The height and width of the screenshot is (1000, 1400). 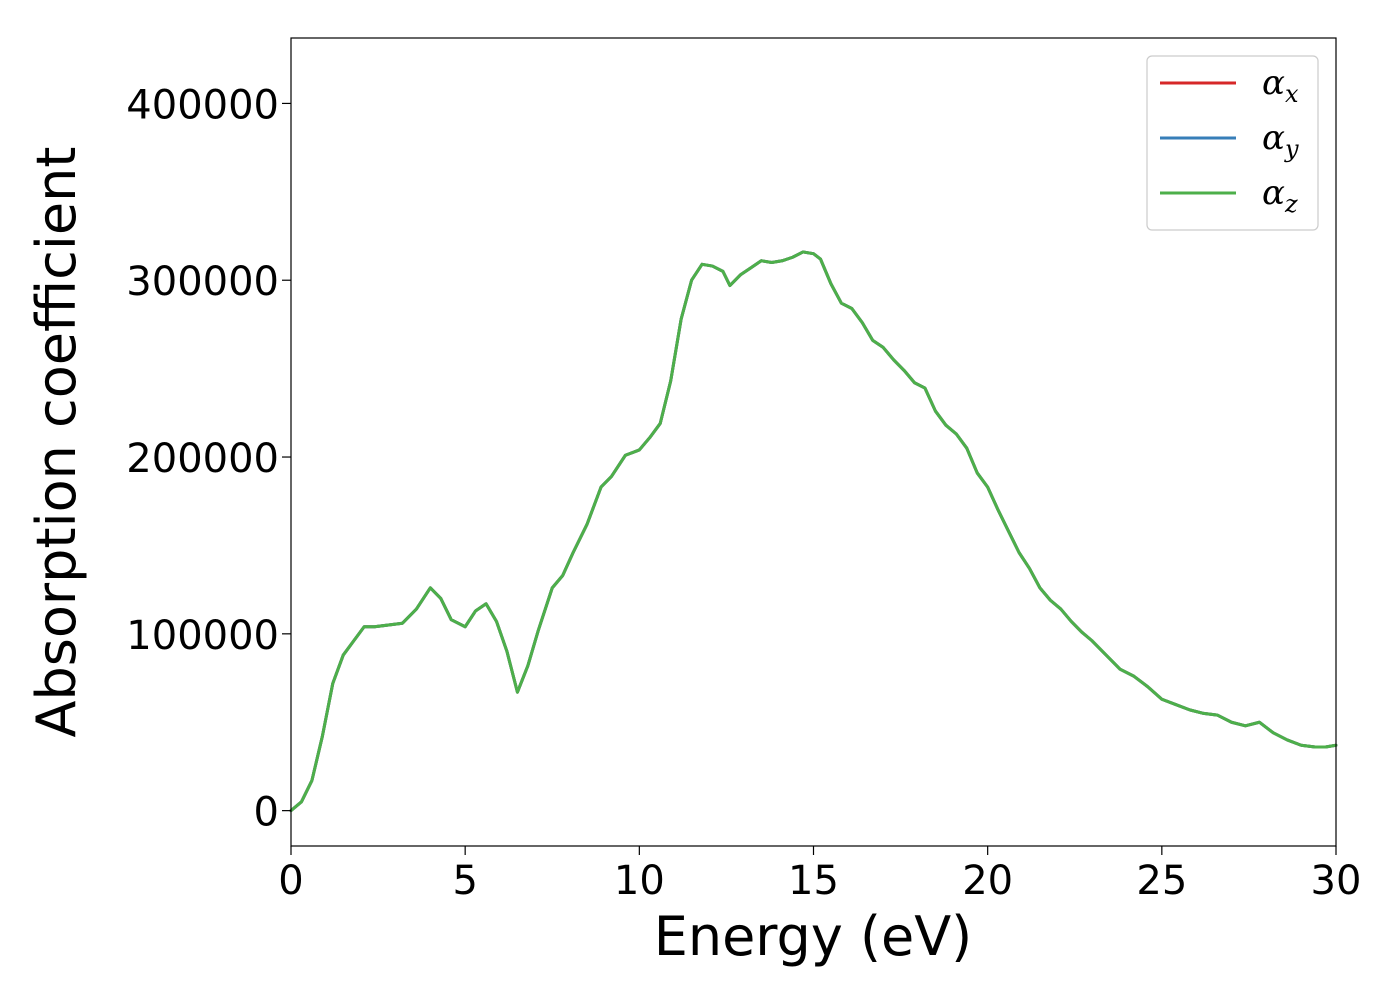 What do you see at coordinates (202, 636) in the screenshot?
I see `y-tick-label: 100000` at bounding box center [202, 636].